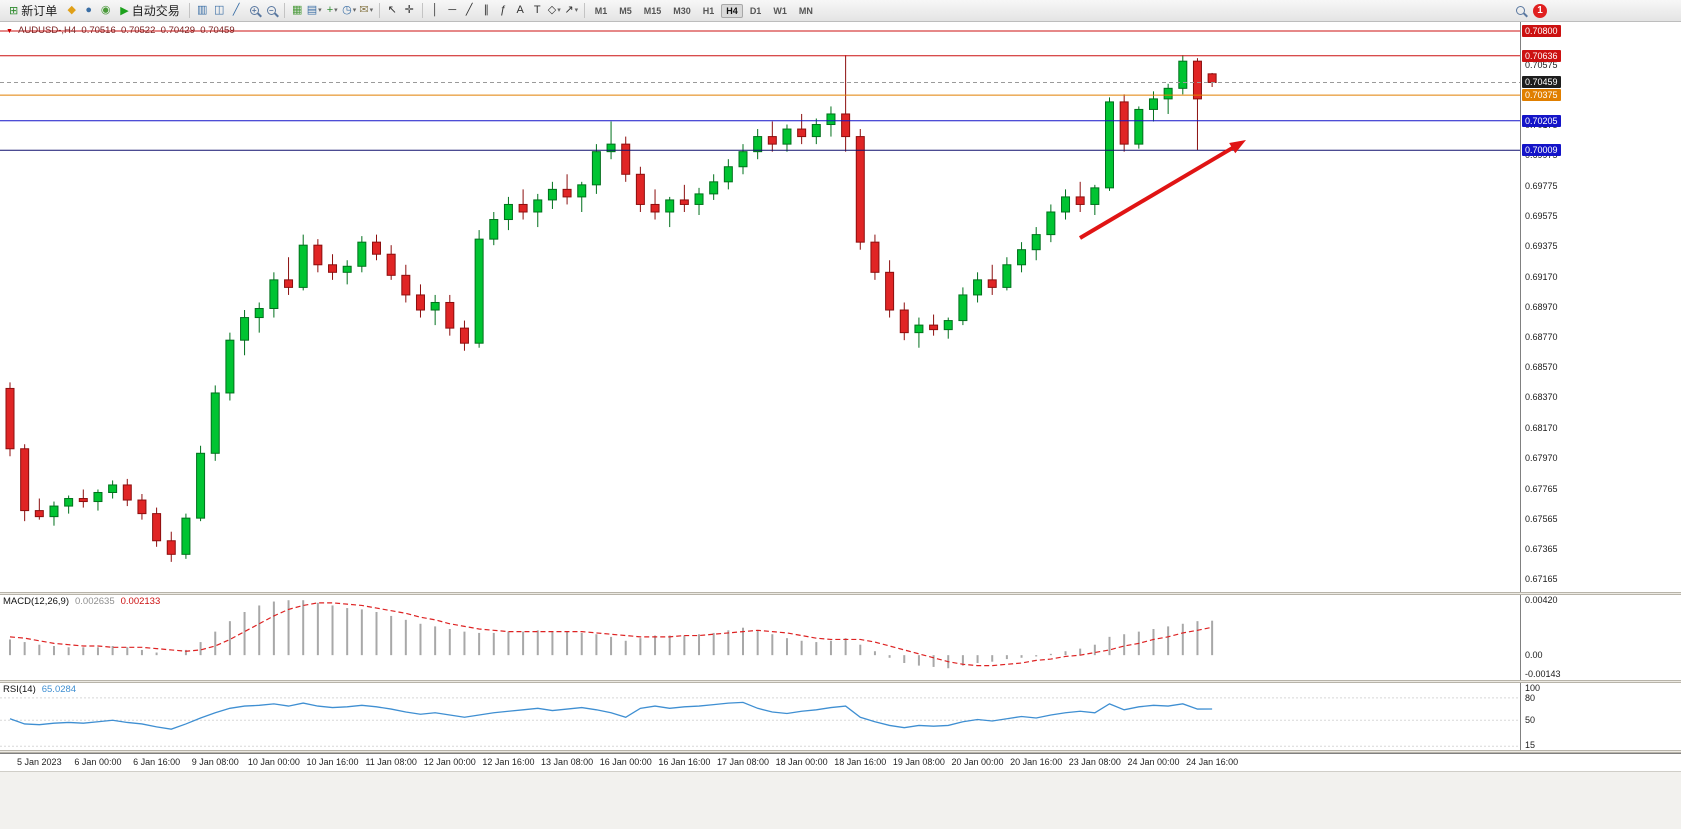 The height and width of the screenshot is (829, 1681). What do you see at coordinates (1541, 488) in the screenshot?
I see `price-tick: 0.67765` at bounding box center [1541, 488].